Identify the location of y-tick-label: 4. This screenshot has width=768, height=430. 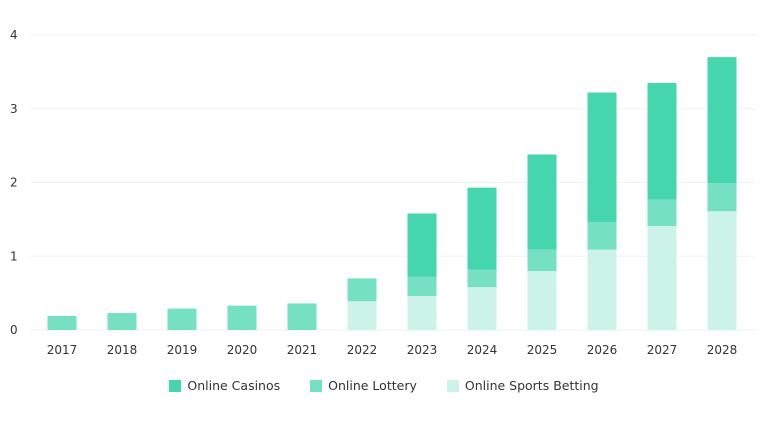
(14, 35).